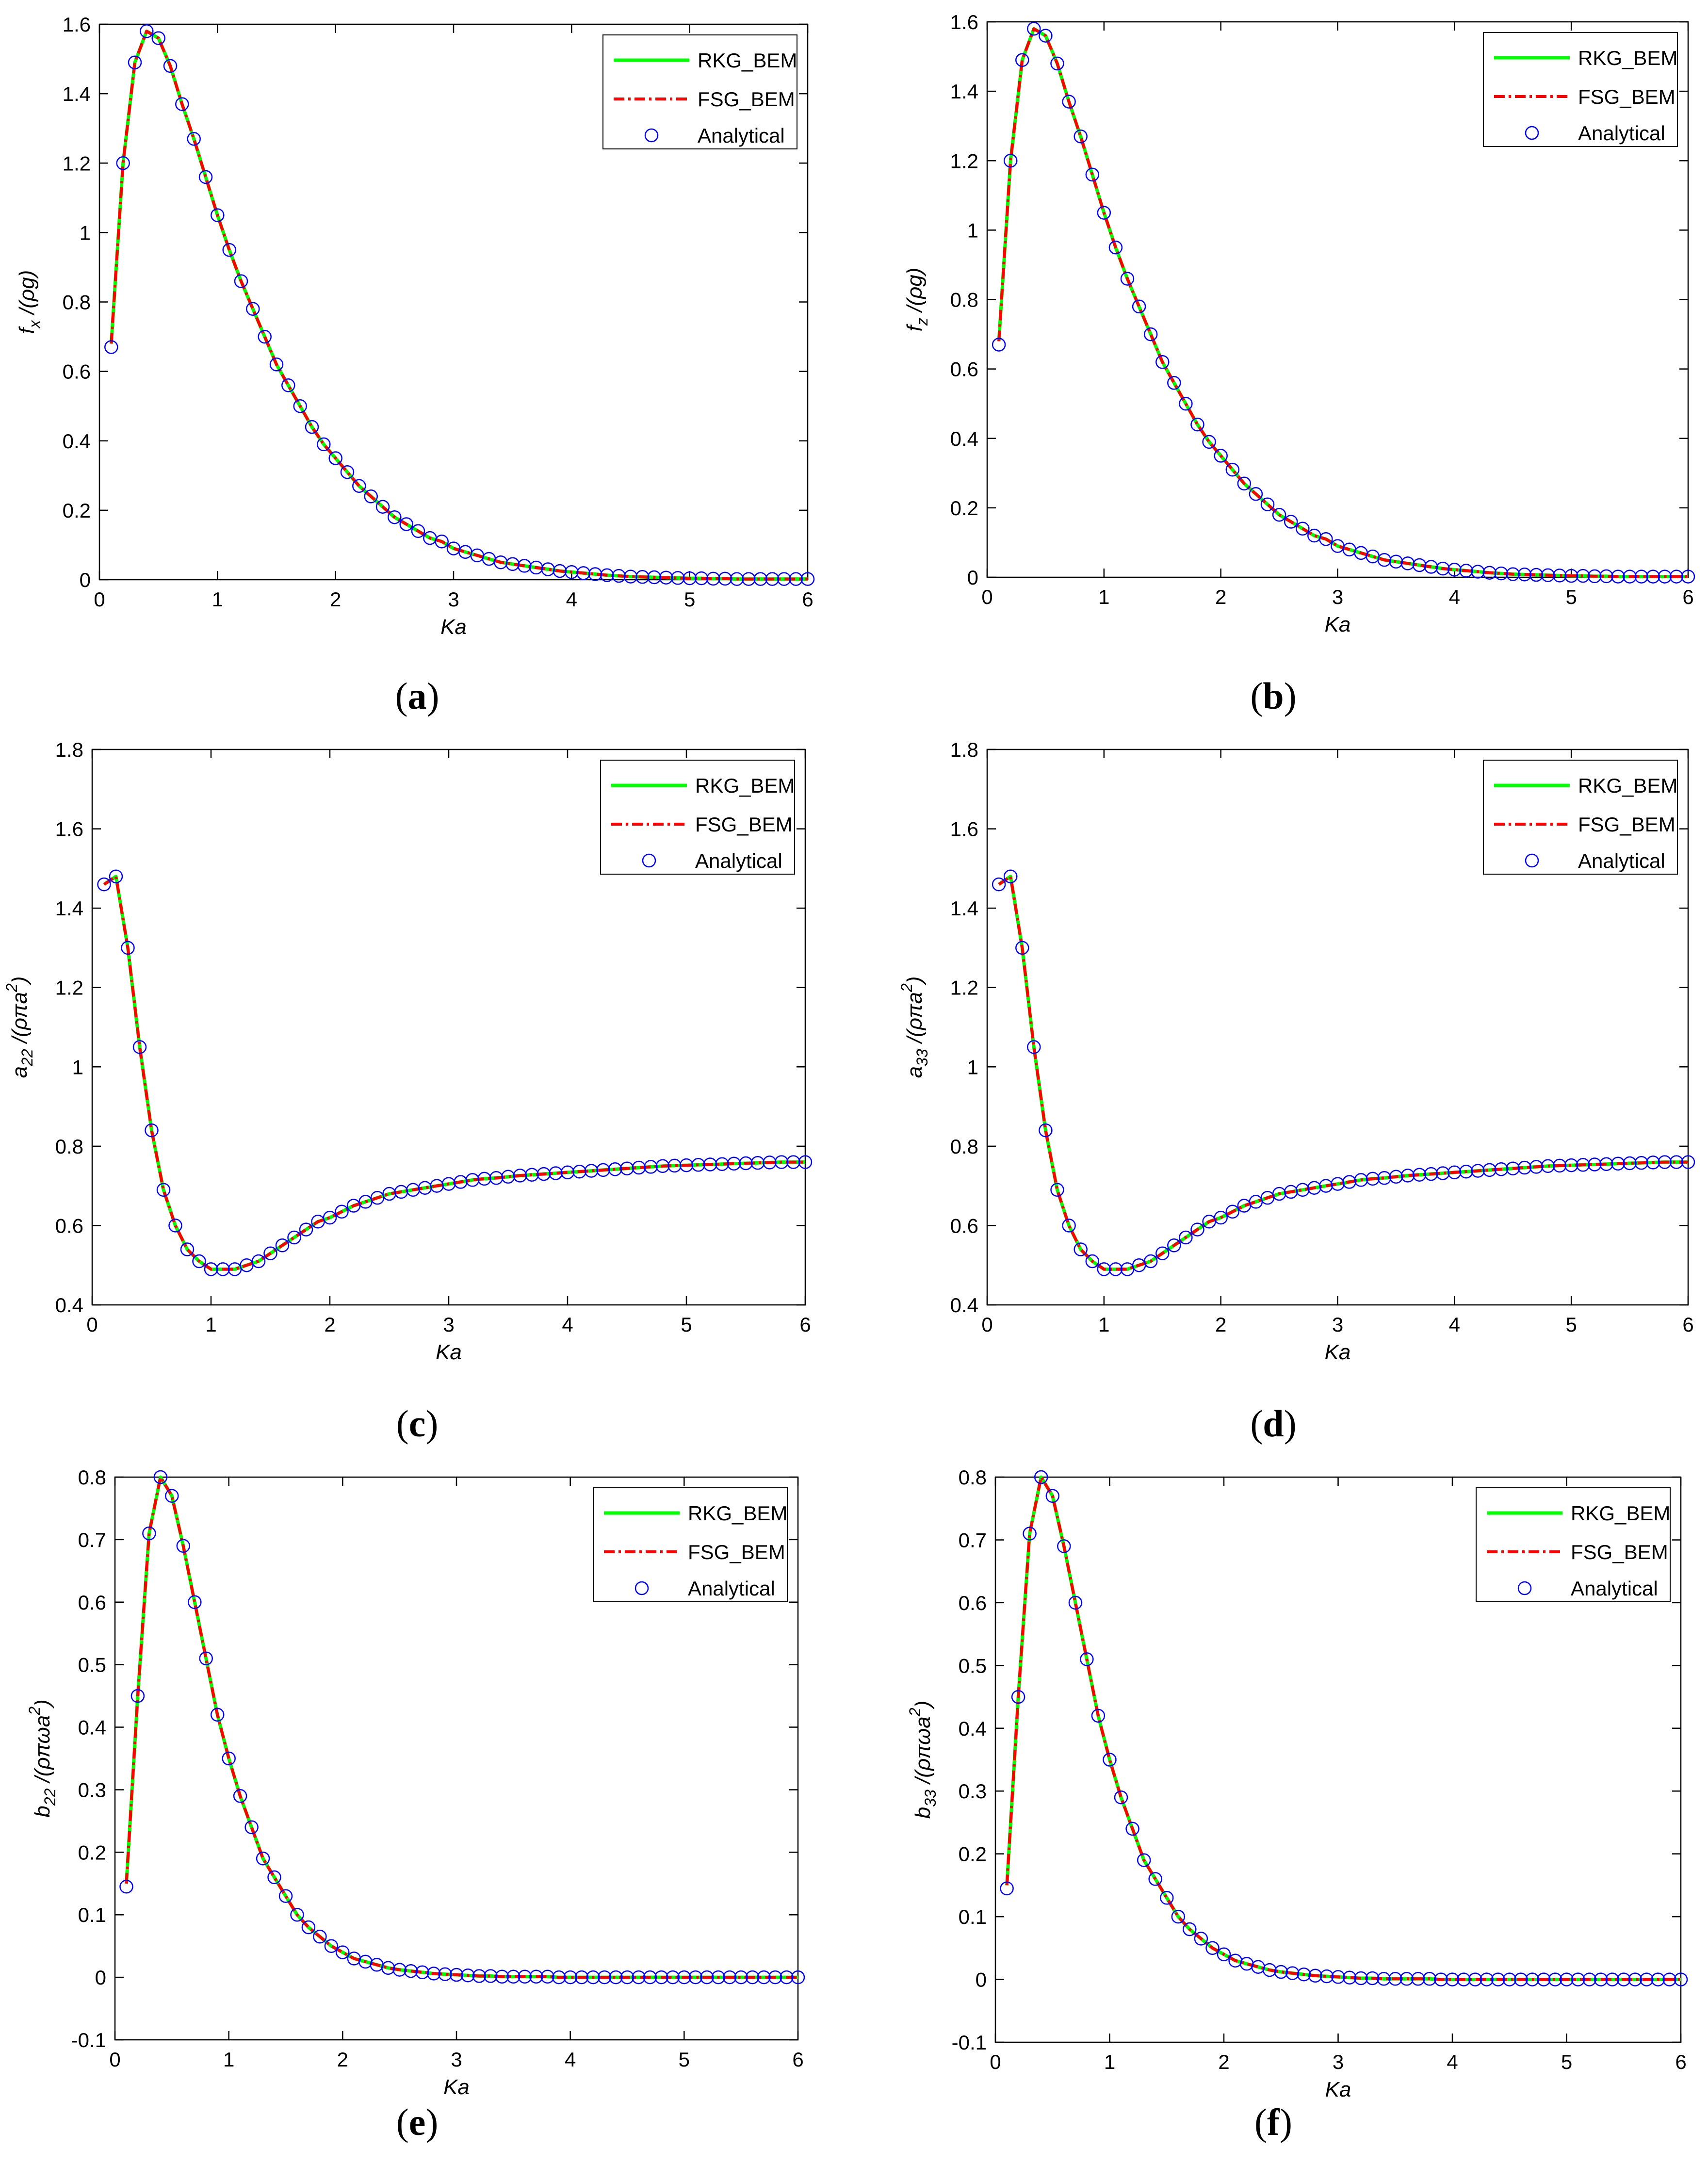  Describe the element at coordinates (456, 2087) in the screenshot. I see `x-axis-label: Ka` at that location.